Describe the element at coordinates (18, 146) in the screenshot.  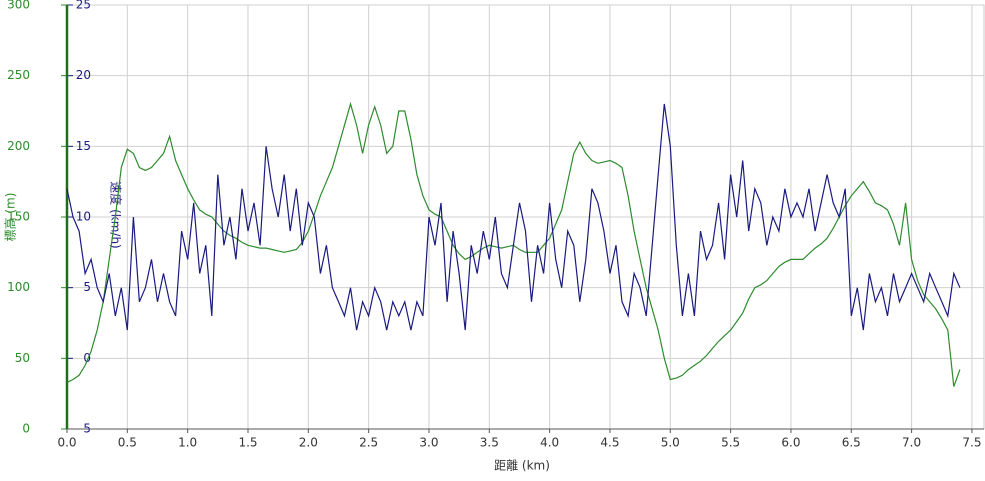
I see `y-tick-label: 200` at that location.